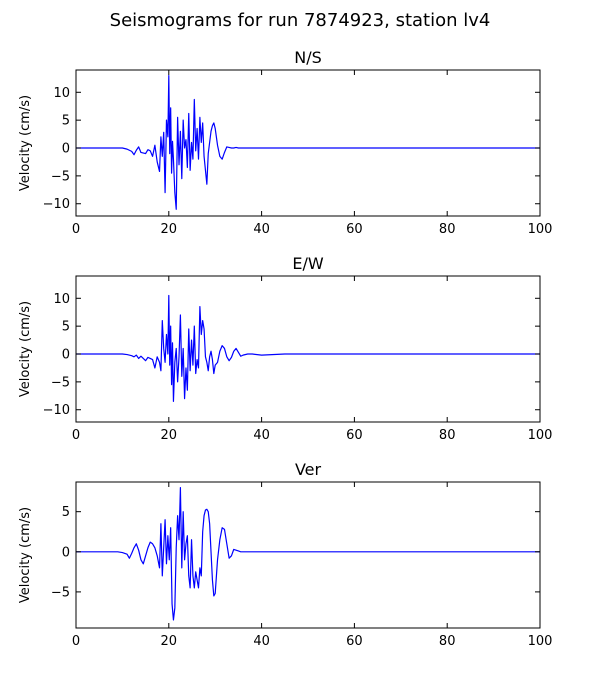 The width and height of the screenshot is (600, 700). I want to click on y-tick-label-ns: −5, so click(60, 176).